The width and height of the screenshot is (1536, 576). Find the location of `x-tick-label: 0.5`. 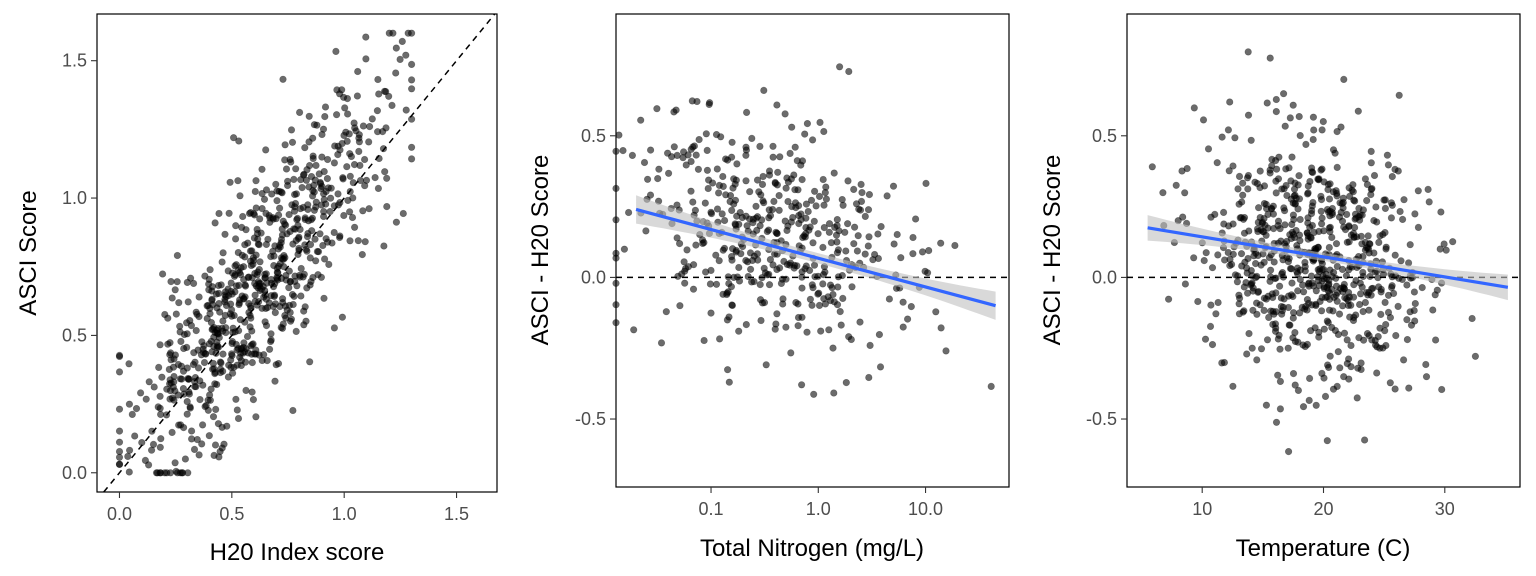

x-tick-label: 0.5 is located at coordinates (231, 514).